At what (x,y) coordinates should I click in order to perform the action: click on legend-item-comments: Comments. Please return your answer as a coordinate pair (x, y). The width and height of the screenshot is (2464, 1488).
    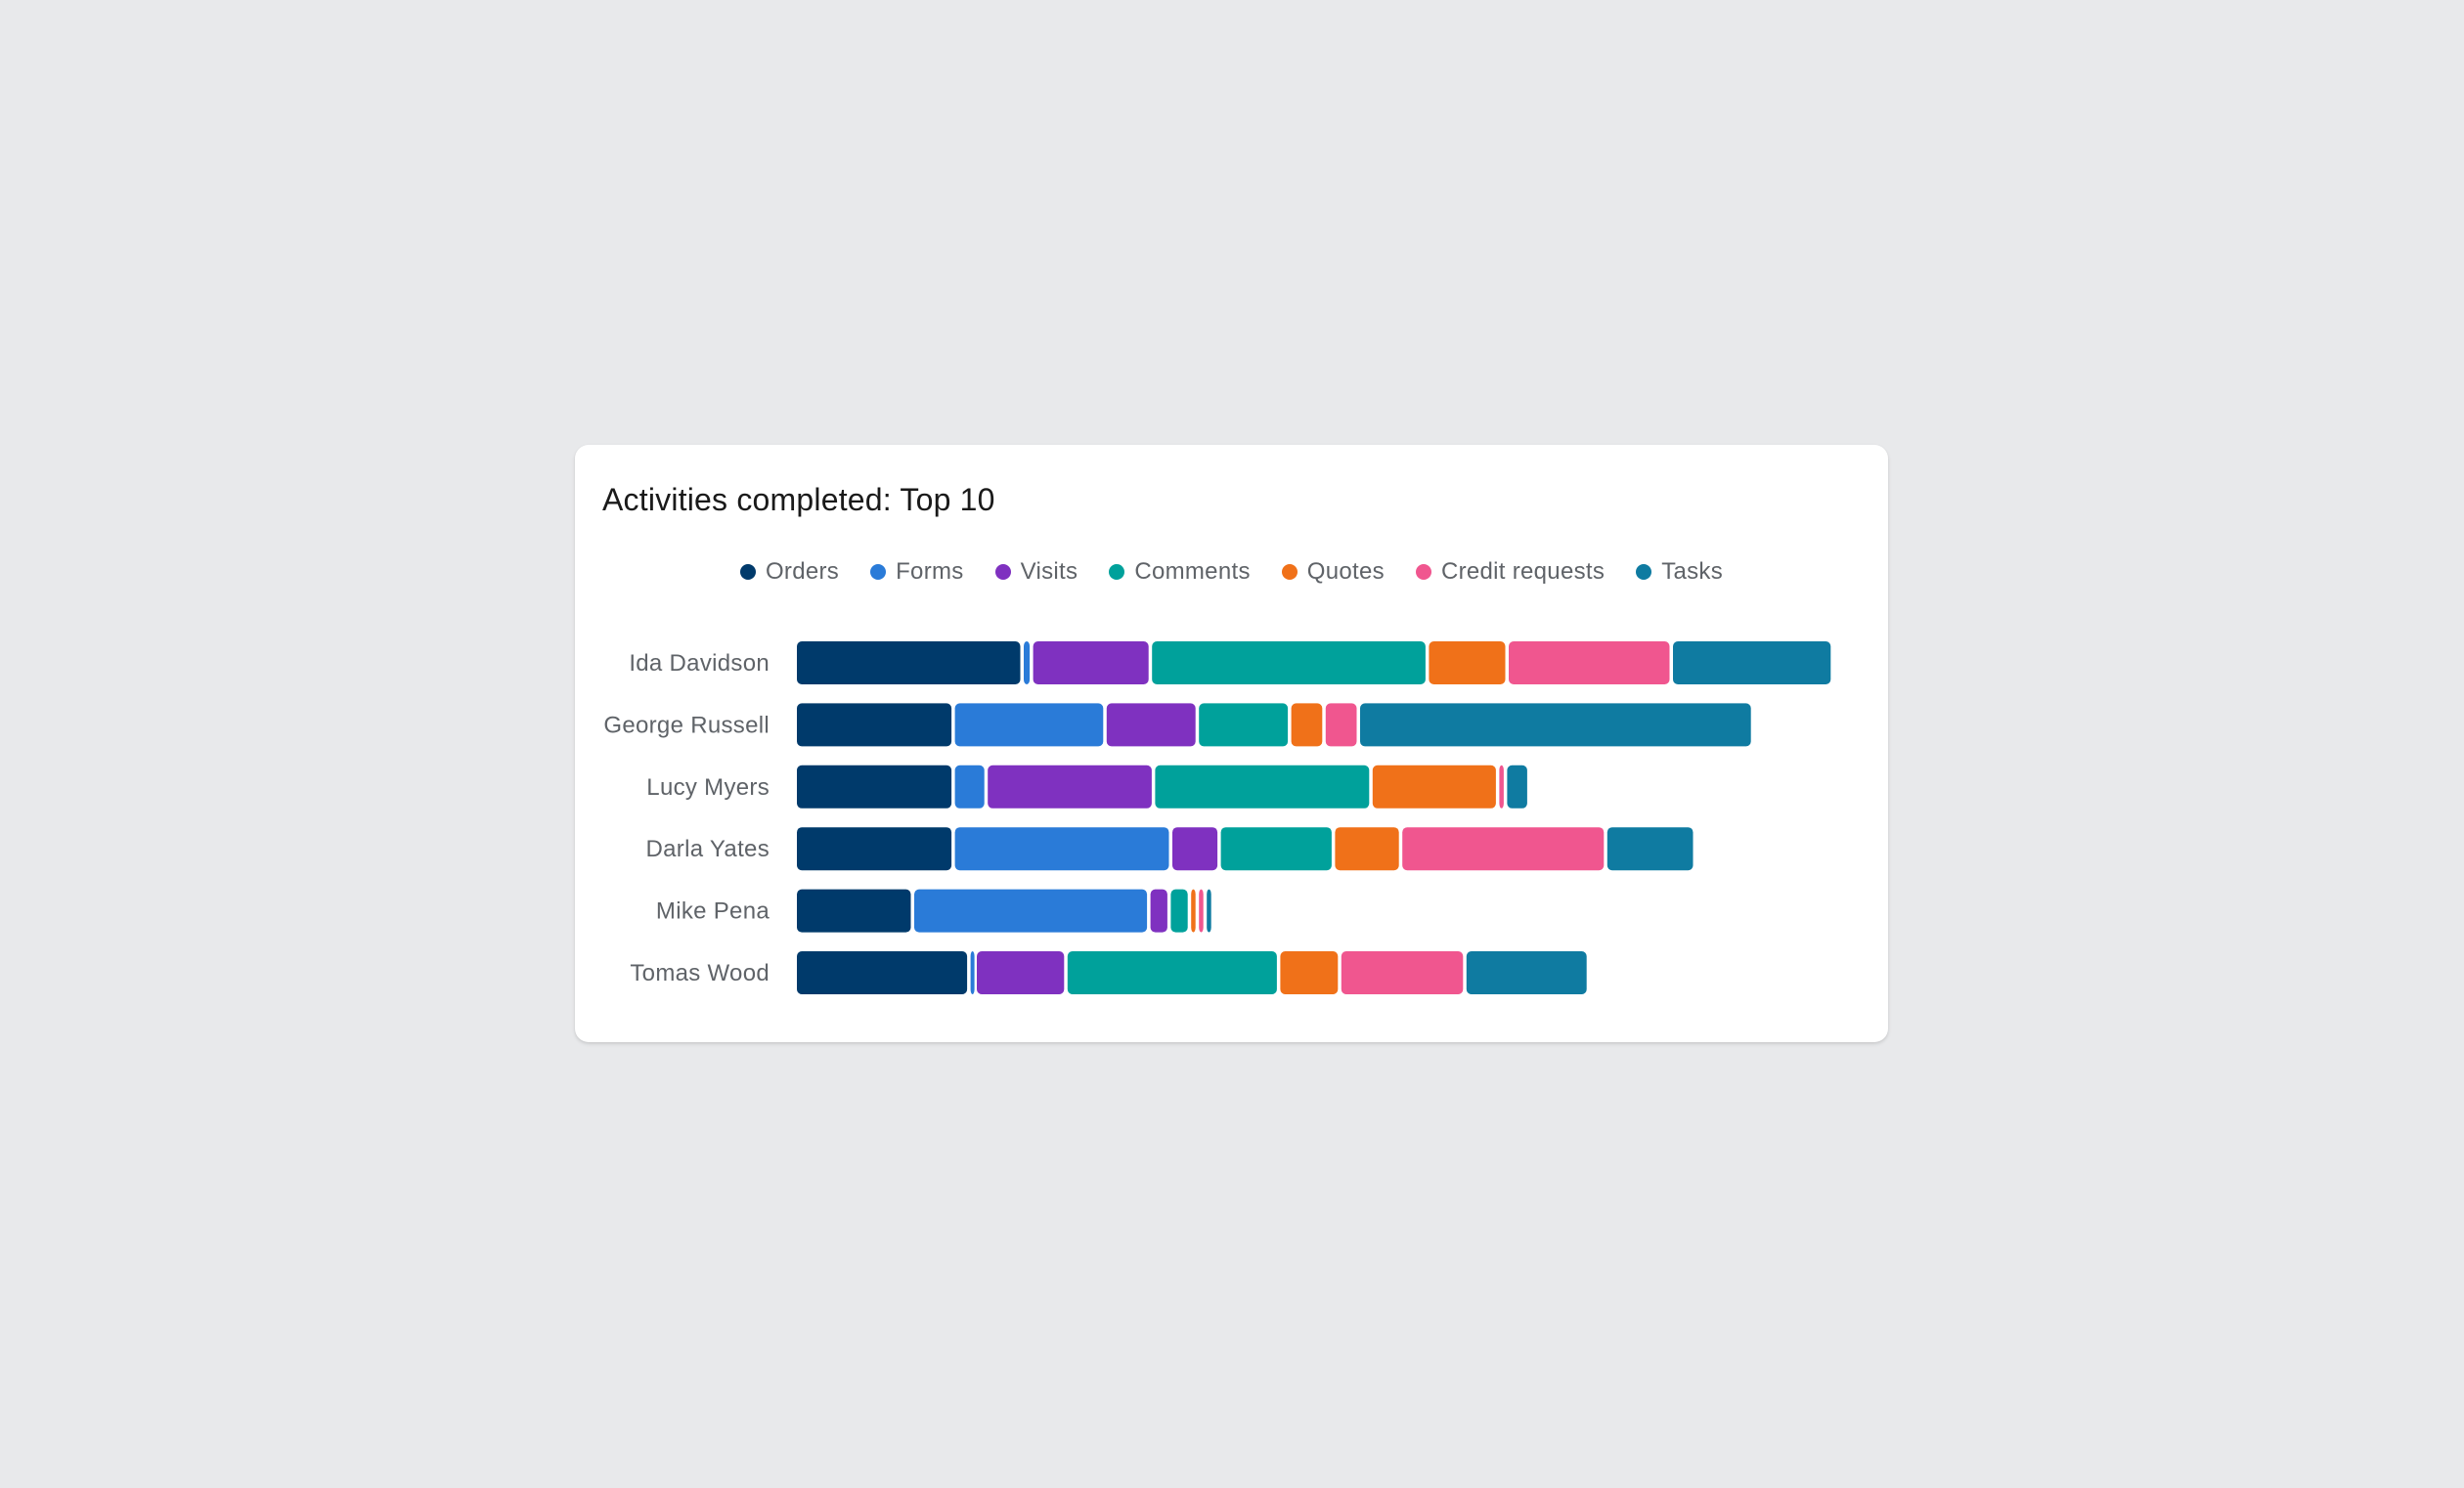
    Looking at the image, I should click on (1179, 572).